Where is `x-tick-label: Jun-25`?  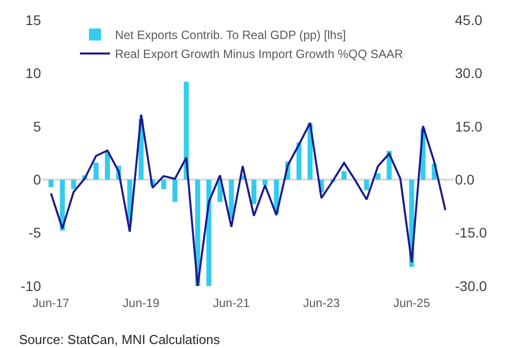 x-tick-label: Jun-25 is located at coordinates (411, 303).